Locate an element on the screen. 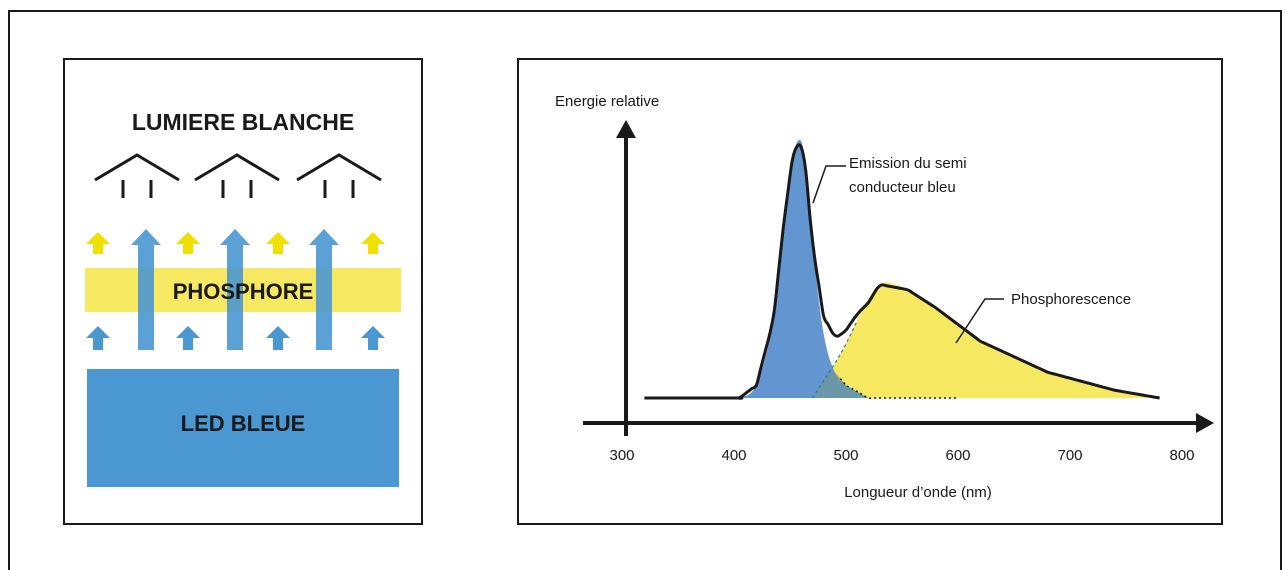 Image resolution: width=1285 pixels, height=570 pixels. x-tick-label: 500 is located at coordinates (845, 455).